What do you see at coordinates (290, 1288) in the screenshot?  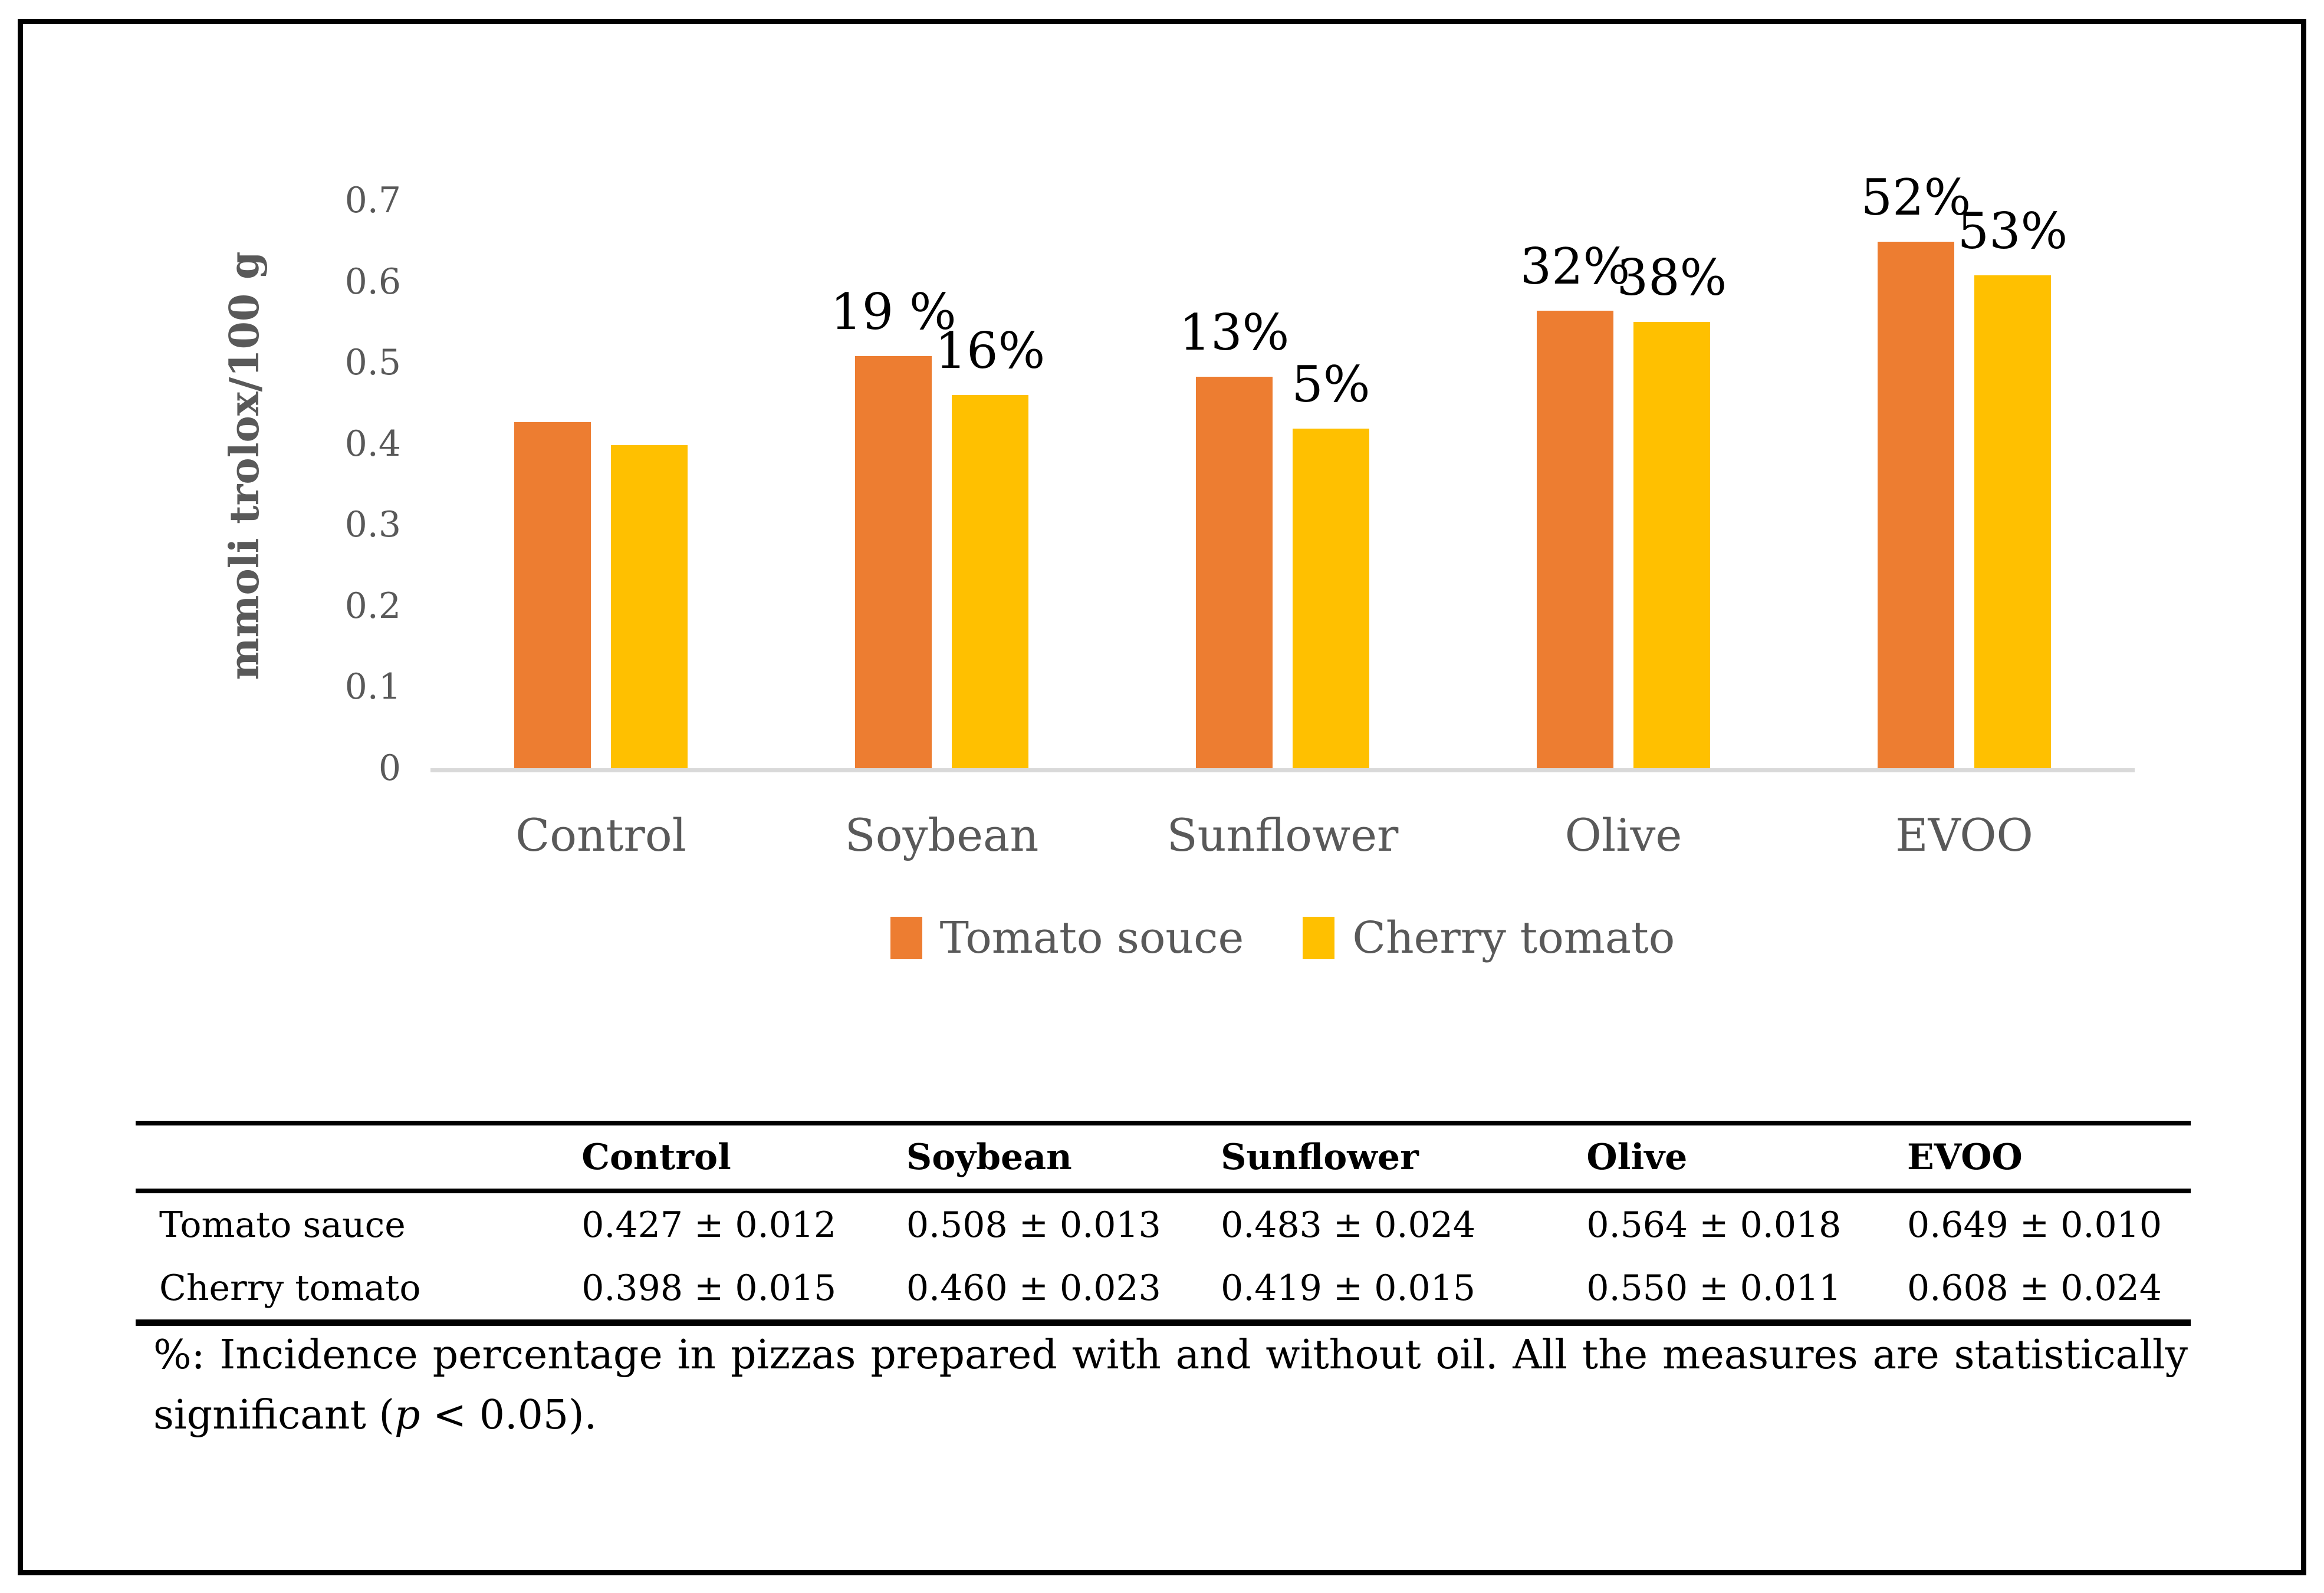 I see `table-row-label: Cherry tomato` at bounding box center [290, 1288].